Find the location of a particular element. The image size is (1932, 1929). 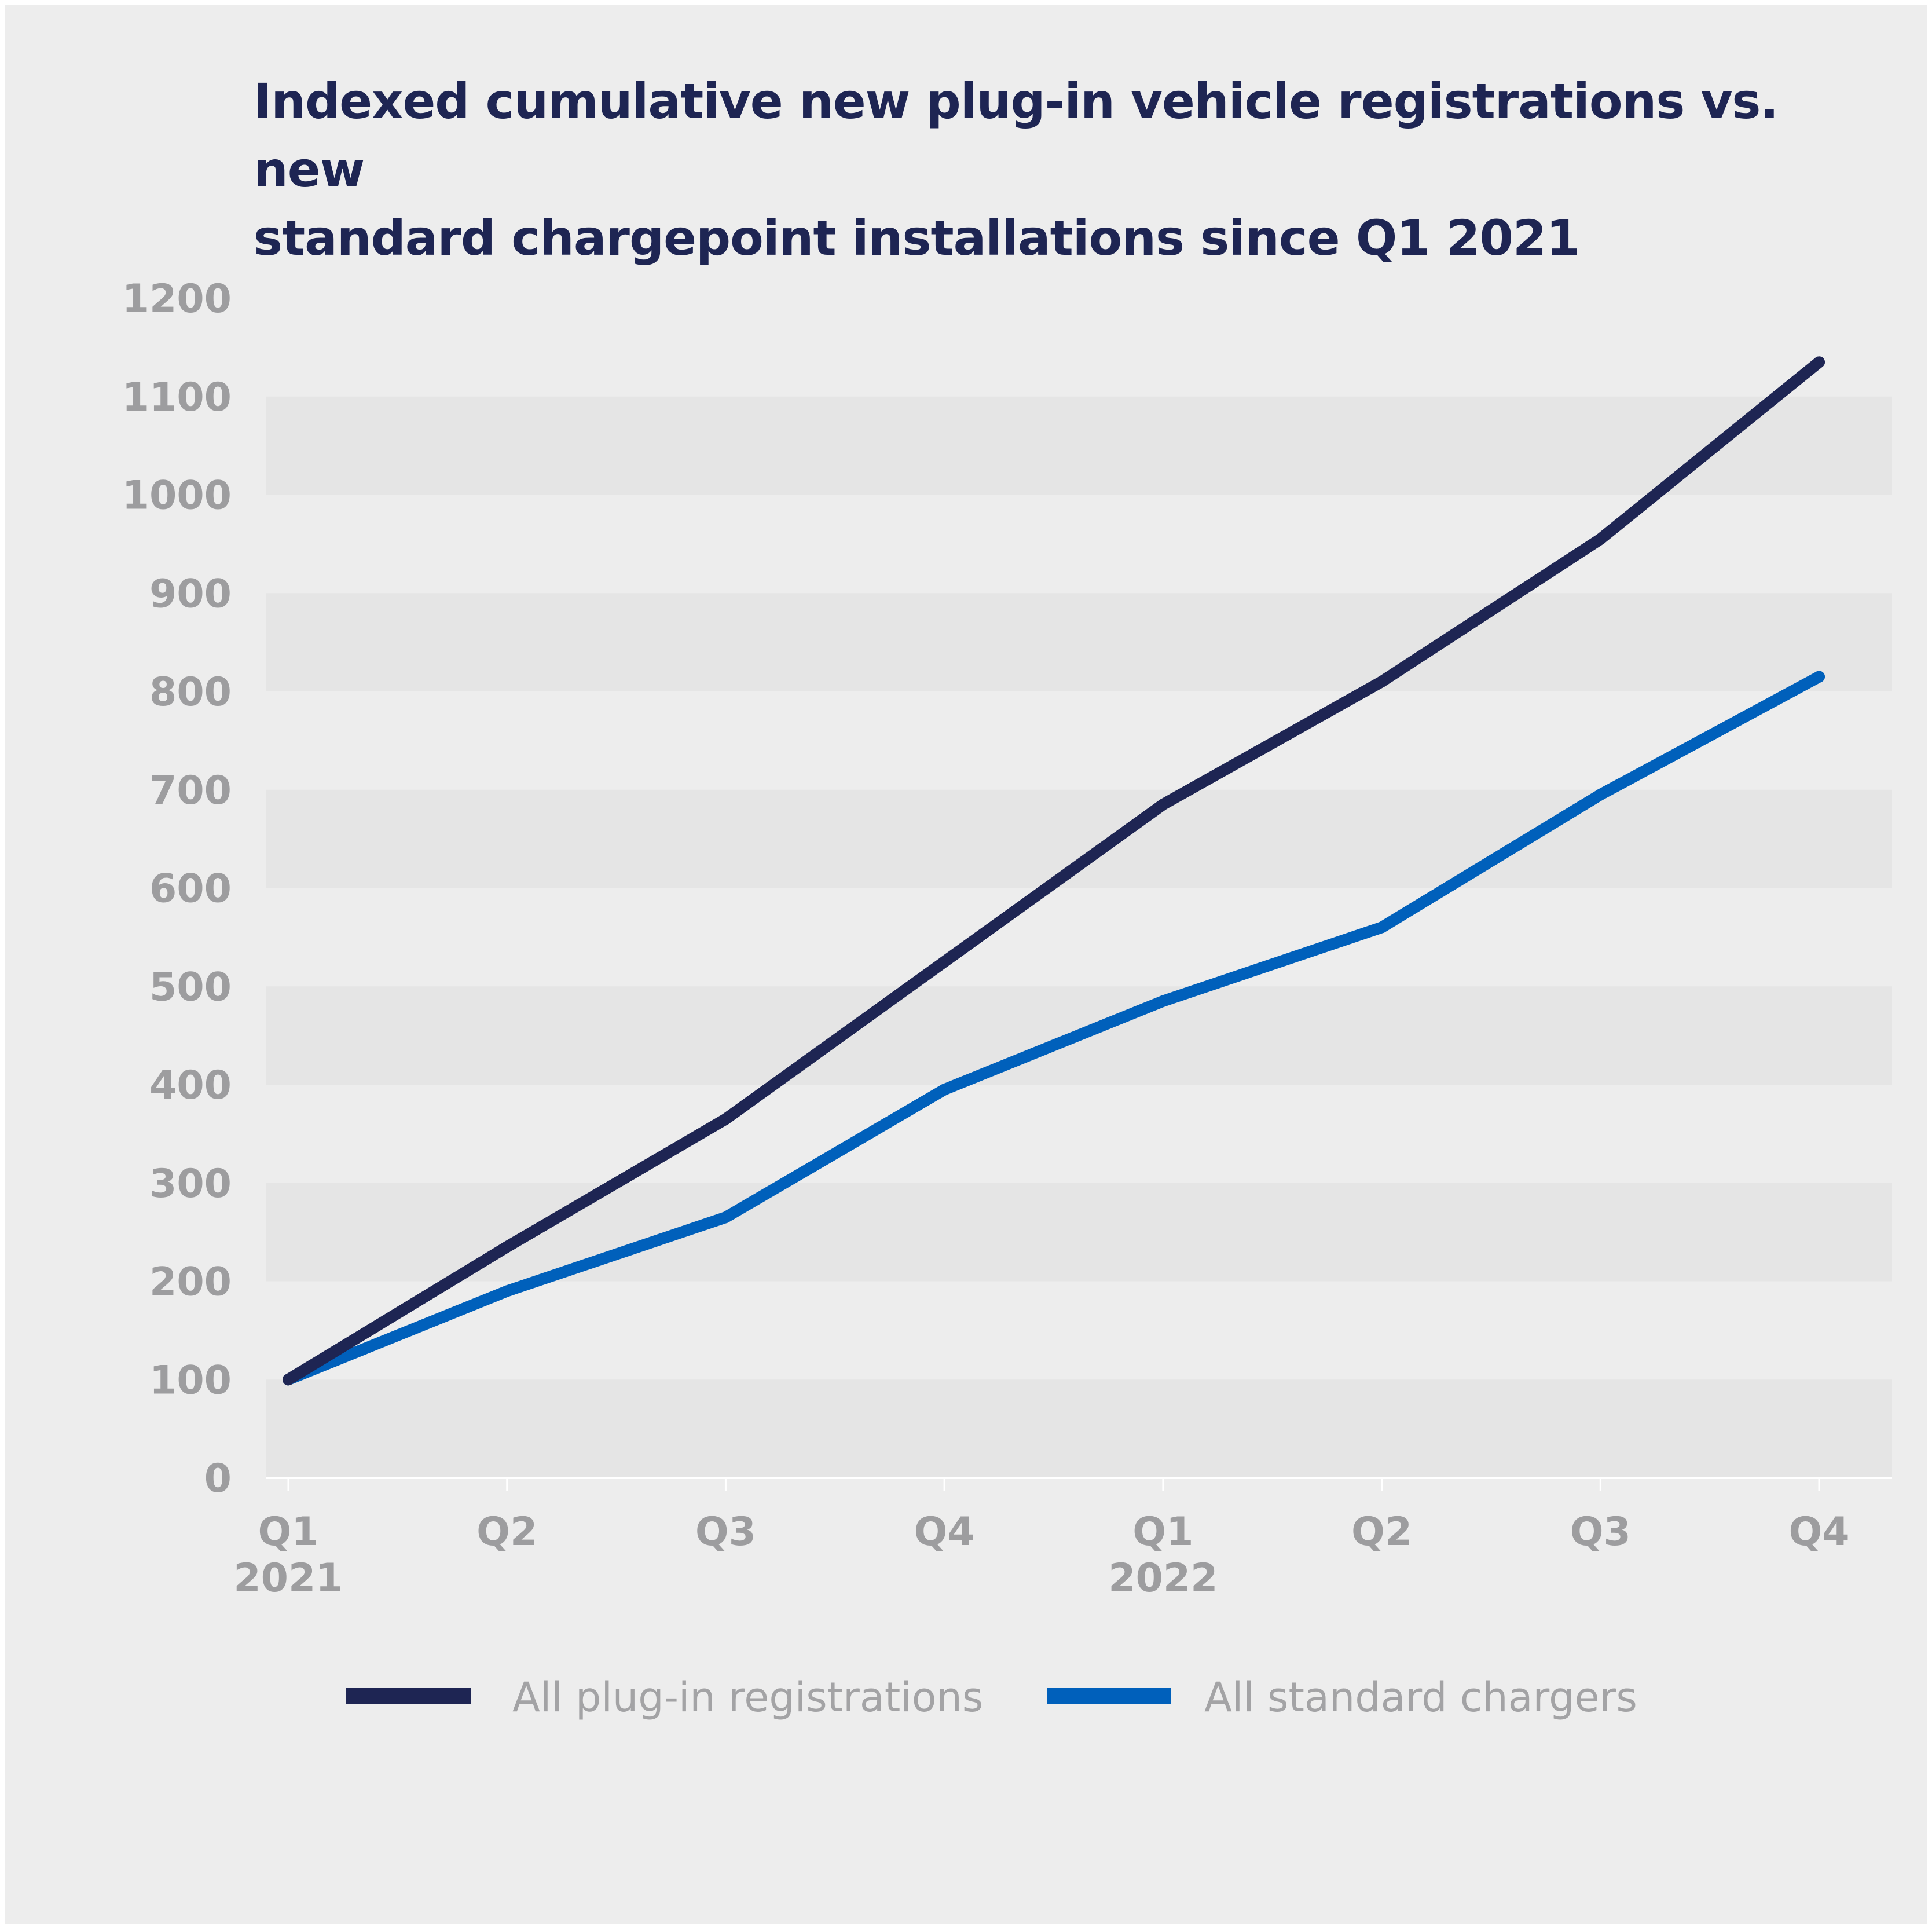

y-tick-label: 900 is located at coordinates (191, 594).